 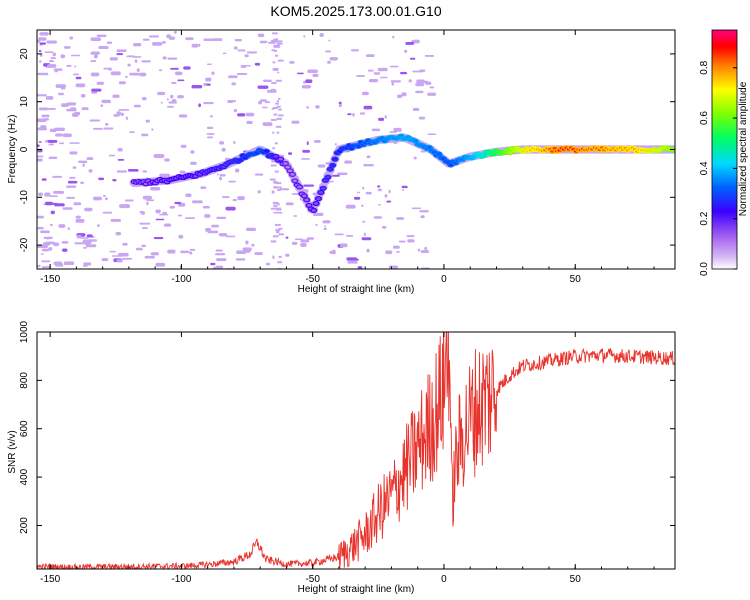 I want to click on colorbar-label: Normalized spectral amplitude, so click(x=743, y=148).